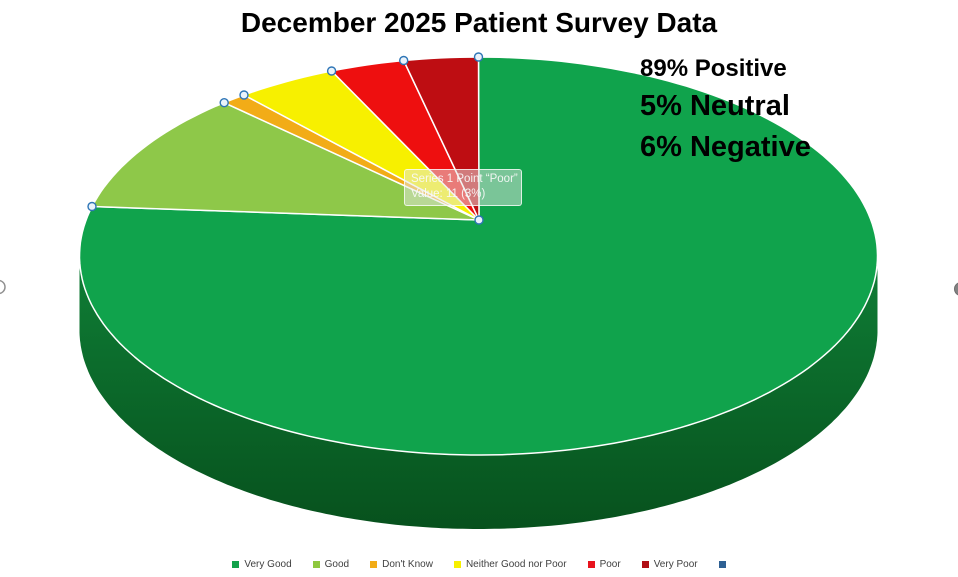 Image resolution: width=958 pixels, height=577 pixels. Describe the element at coordinates (516, 564) in the screenshot. I see `legend-label: Neither Good nor Poor` at that location.